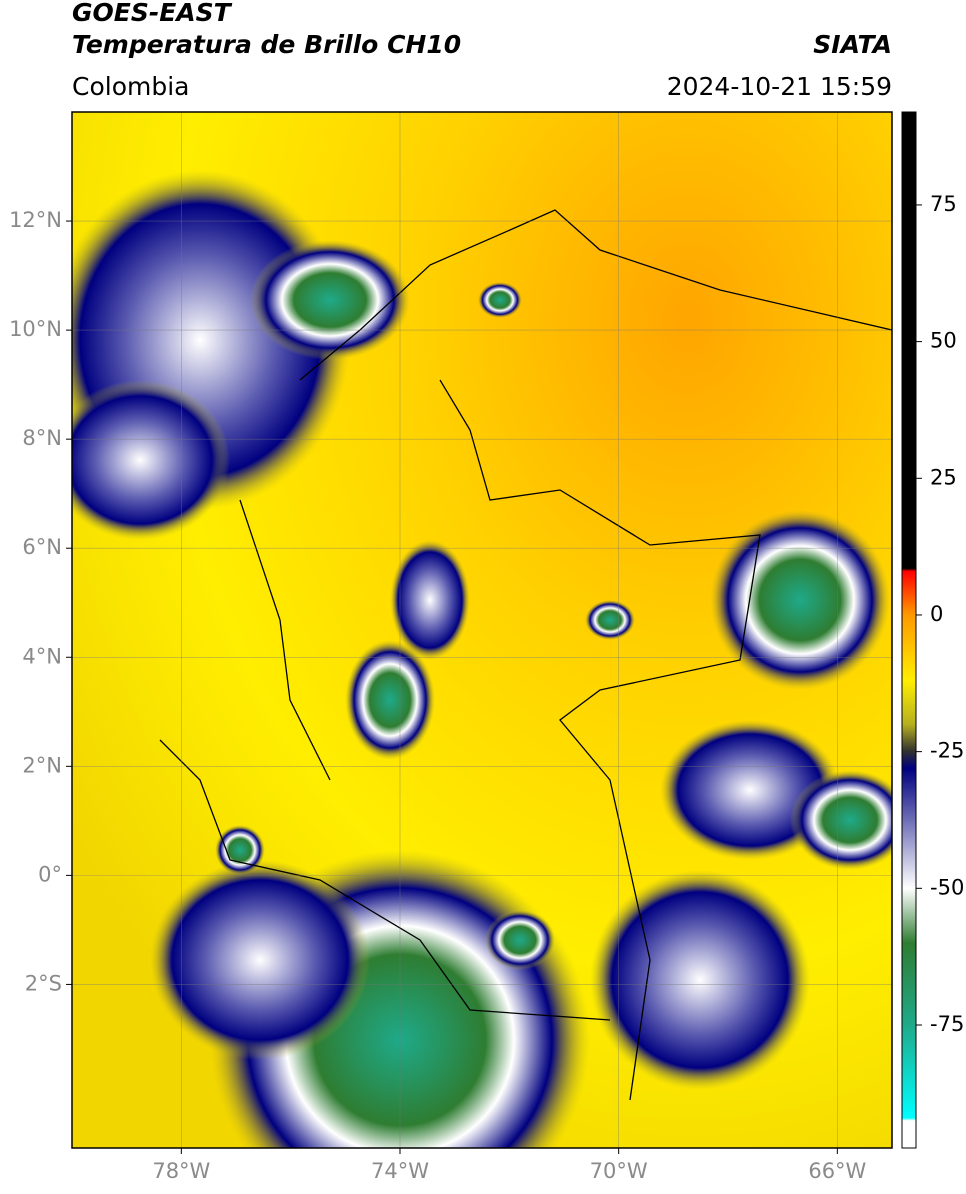 Image resolution: width=966 pixels, height=1194 pixels. What do you see at coordinates (947, 751) in the screenshot?
I see `colorbar-tick-label: -25` at bounding box center [947, 751].